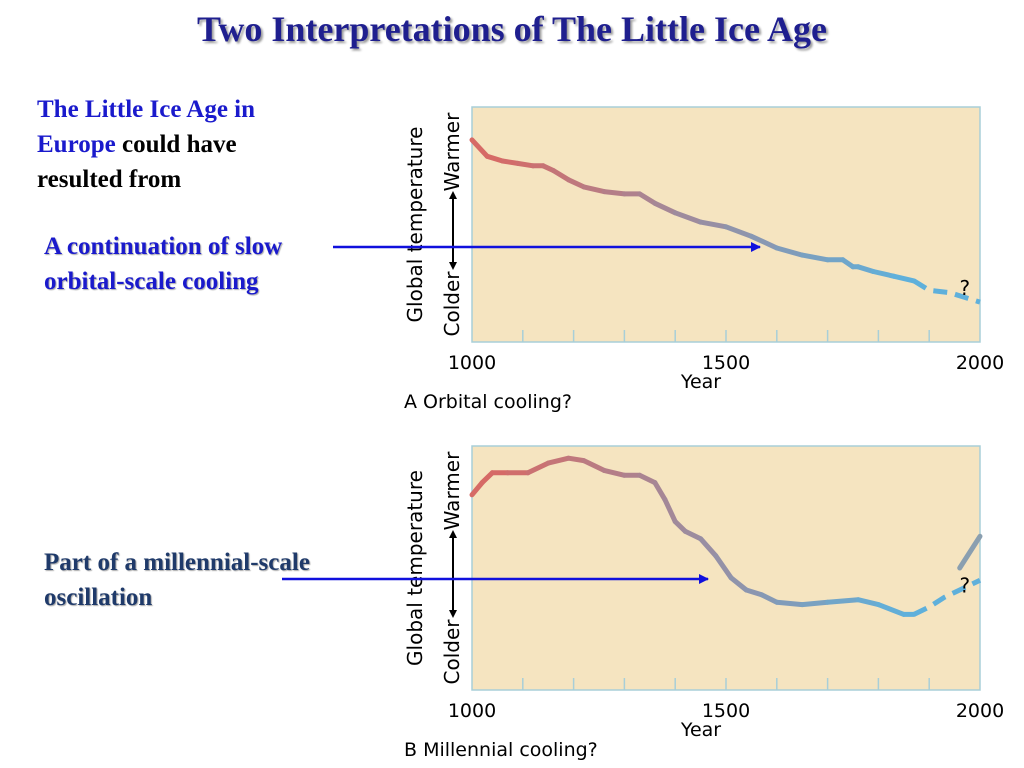 The image size is (1024, 768). Describe the element at coordinates (177, 580) in the screenshot. I see `label-millennial-oscillation: Part of a millennial-scale oscillation` at that location.